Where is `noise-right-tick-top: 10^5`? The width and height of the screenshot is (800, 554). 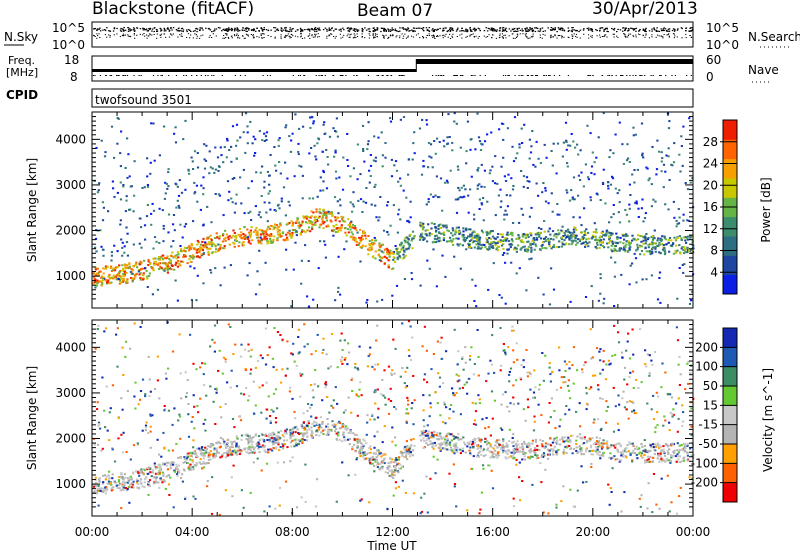
noise-right-tick-top: 10^5 is located at coordinates (722, 28).